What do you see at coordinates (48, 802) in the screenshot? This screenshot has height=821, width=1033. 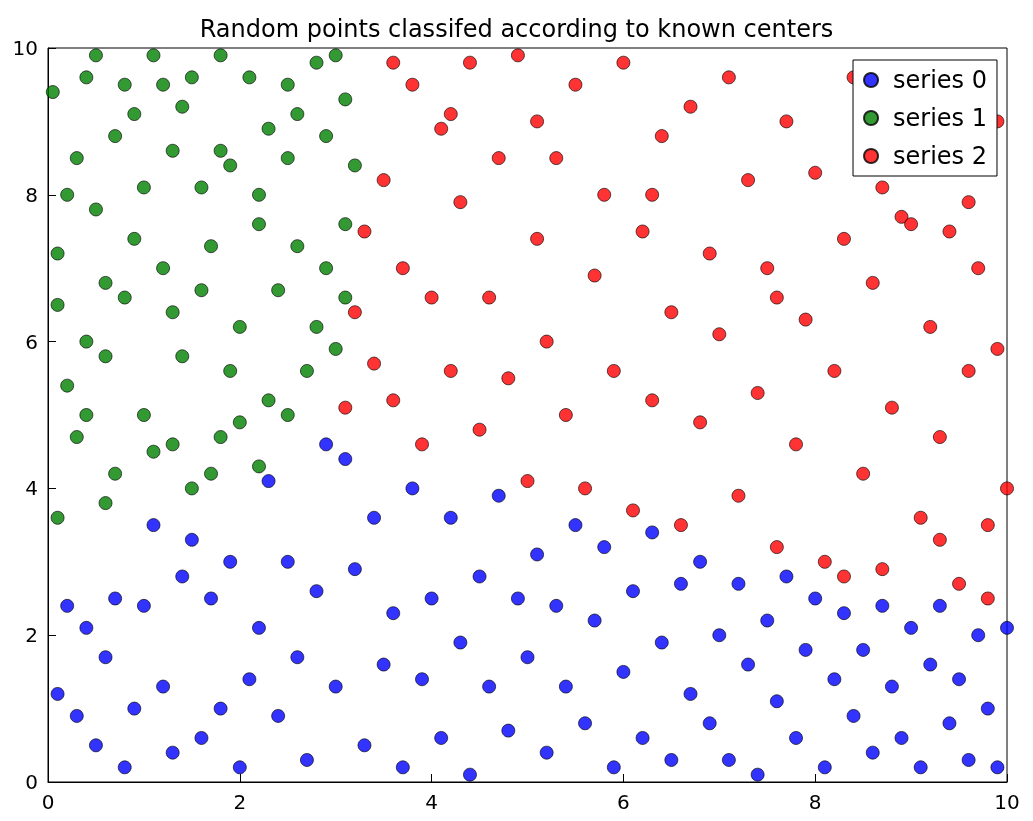 I see `x-tick-label: 0` at bounding box center [48, 802].